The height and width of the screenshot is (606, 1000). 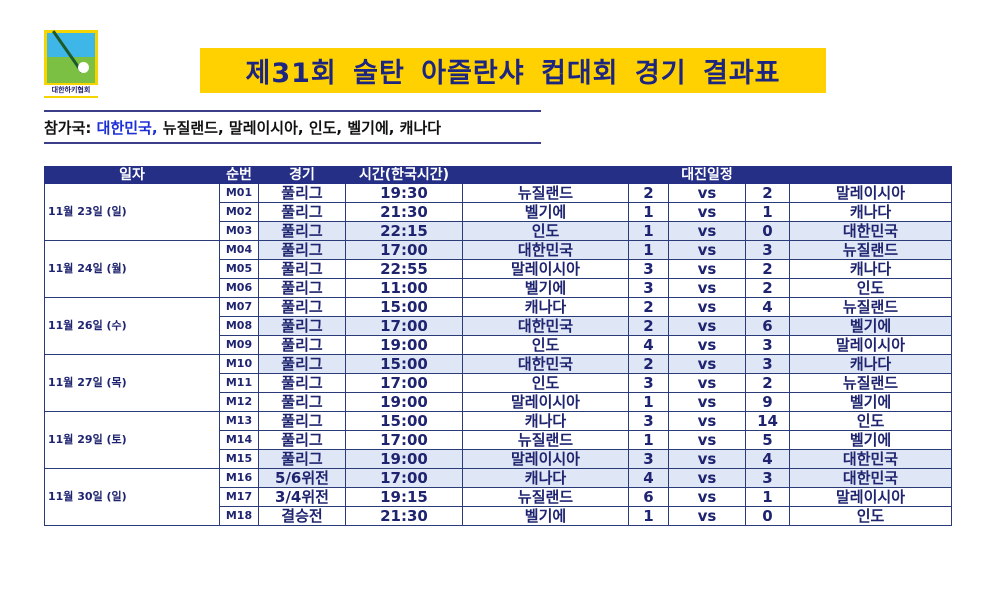 I want to click on match-time: 11:00, so click(x=404, y=288).